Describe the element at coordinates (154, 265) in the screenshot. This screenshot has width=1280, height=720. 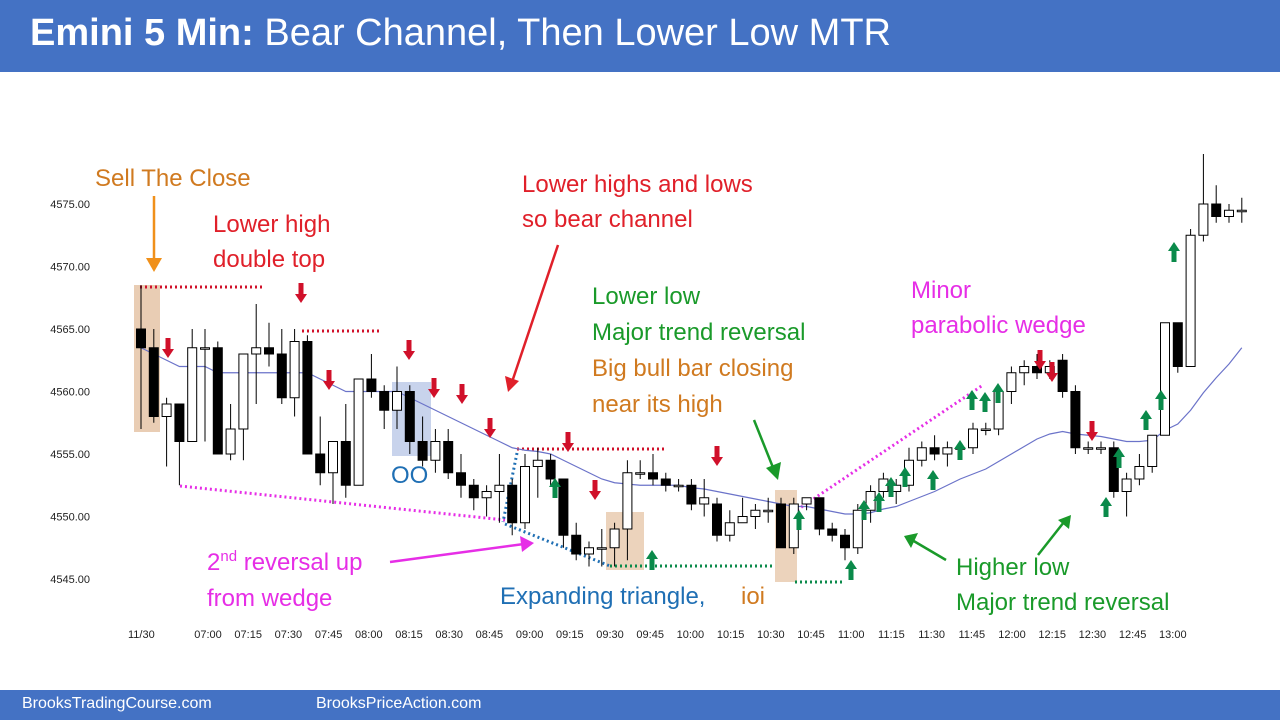
I see `pointer-sell-the-close-head` at that location.